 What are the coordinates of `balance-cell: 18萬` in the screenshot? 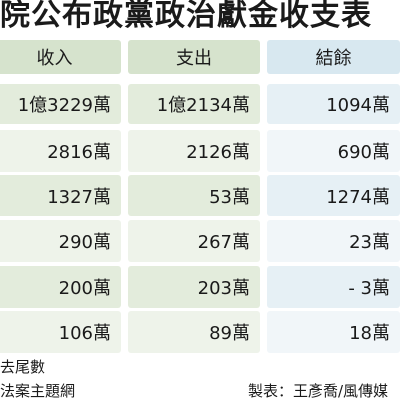 It's located at (333, 332).